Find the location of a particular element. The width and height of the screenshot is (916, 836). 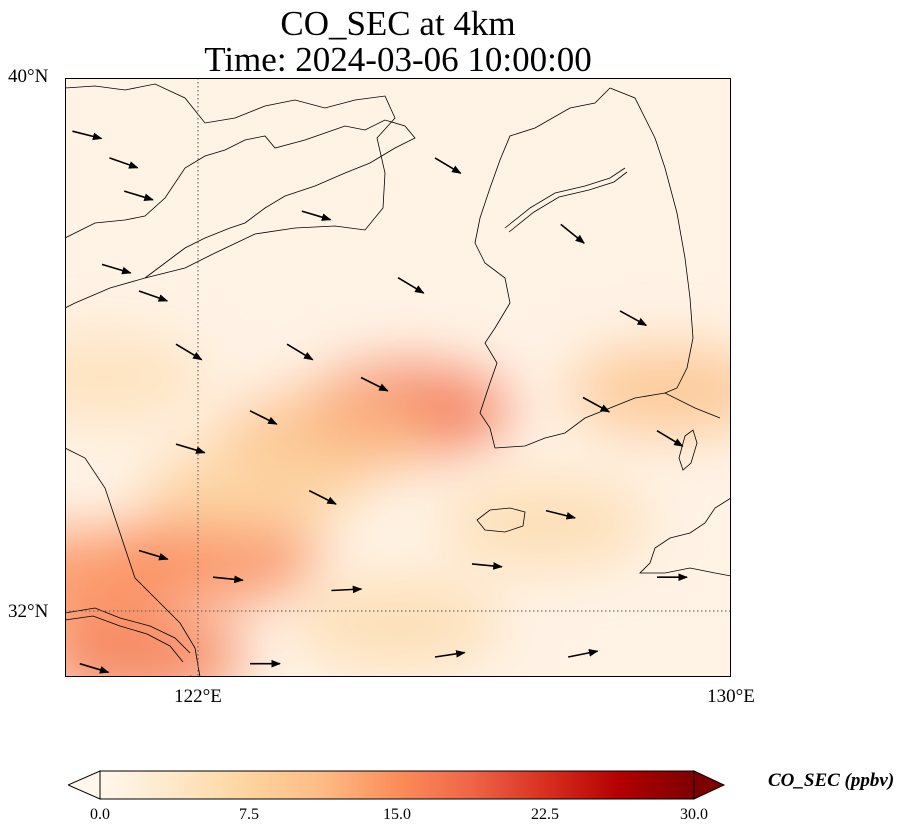

colorbar-tick-1: 7.5 is located at coordinates (249, 814).